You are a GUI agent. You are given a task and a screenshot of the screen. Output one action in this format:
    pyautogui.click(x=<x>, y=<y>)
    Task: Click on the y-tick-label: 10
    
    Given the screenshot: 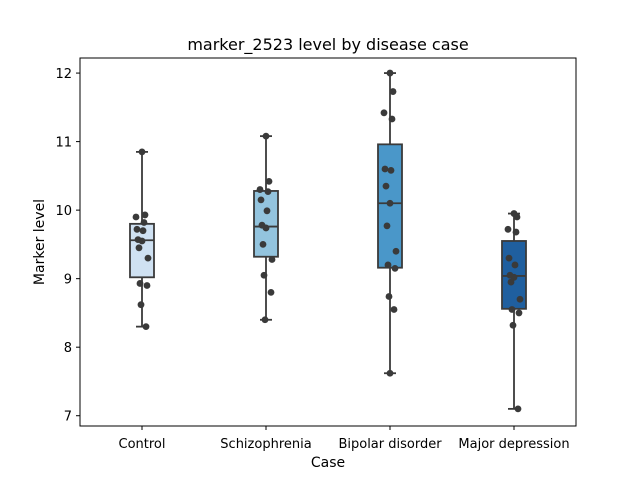 What is the action you would take?
    pyautogui.click(x=63, y=211)
    